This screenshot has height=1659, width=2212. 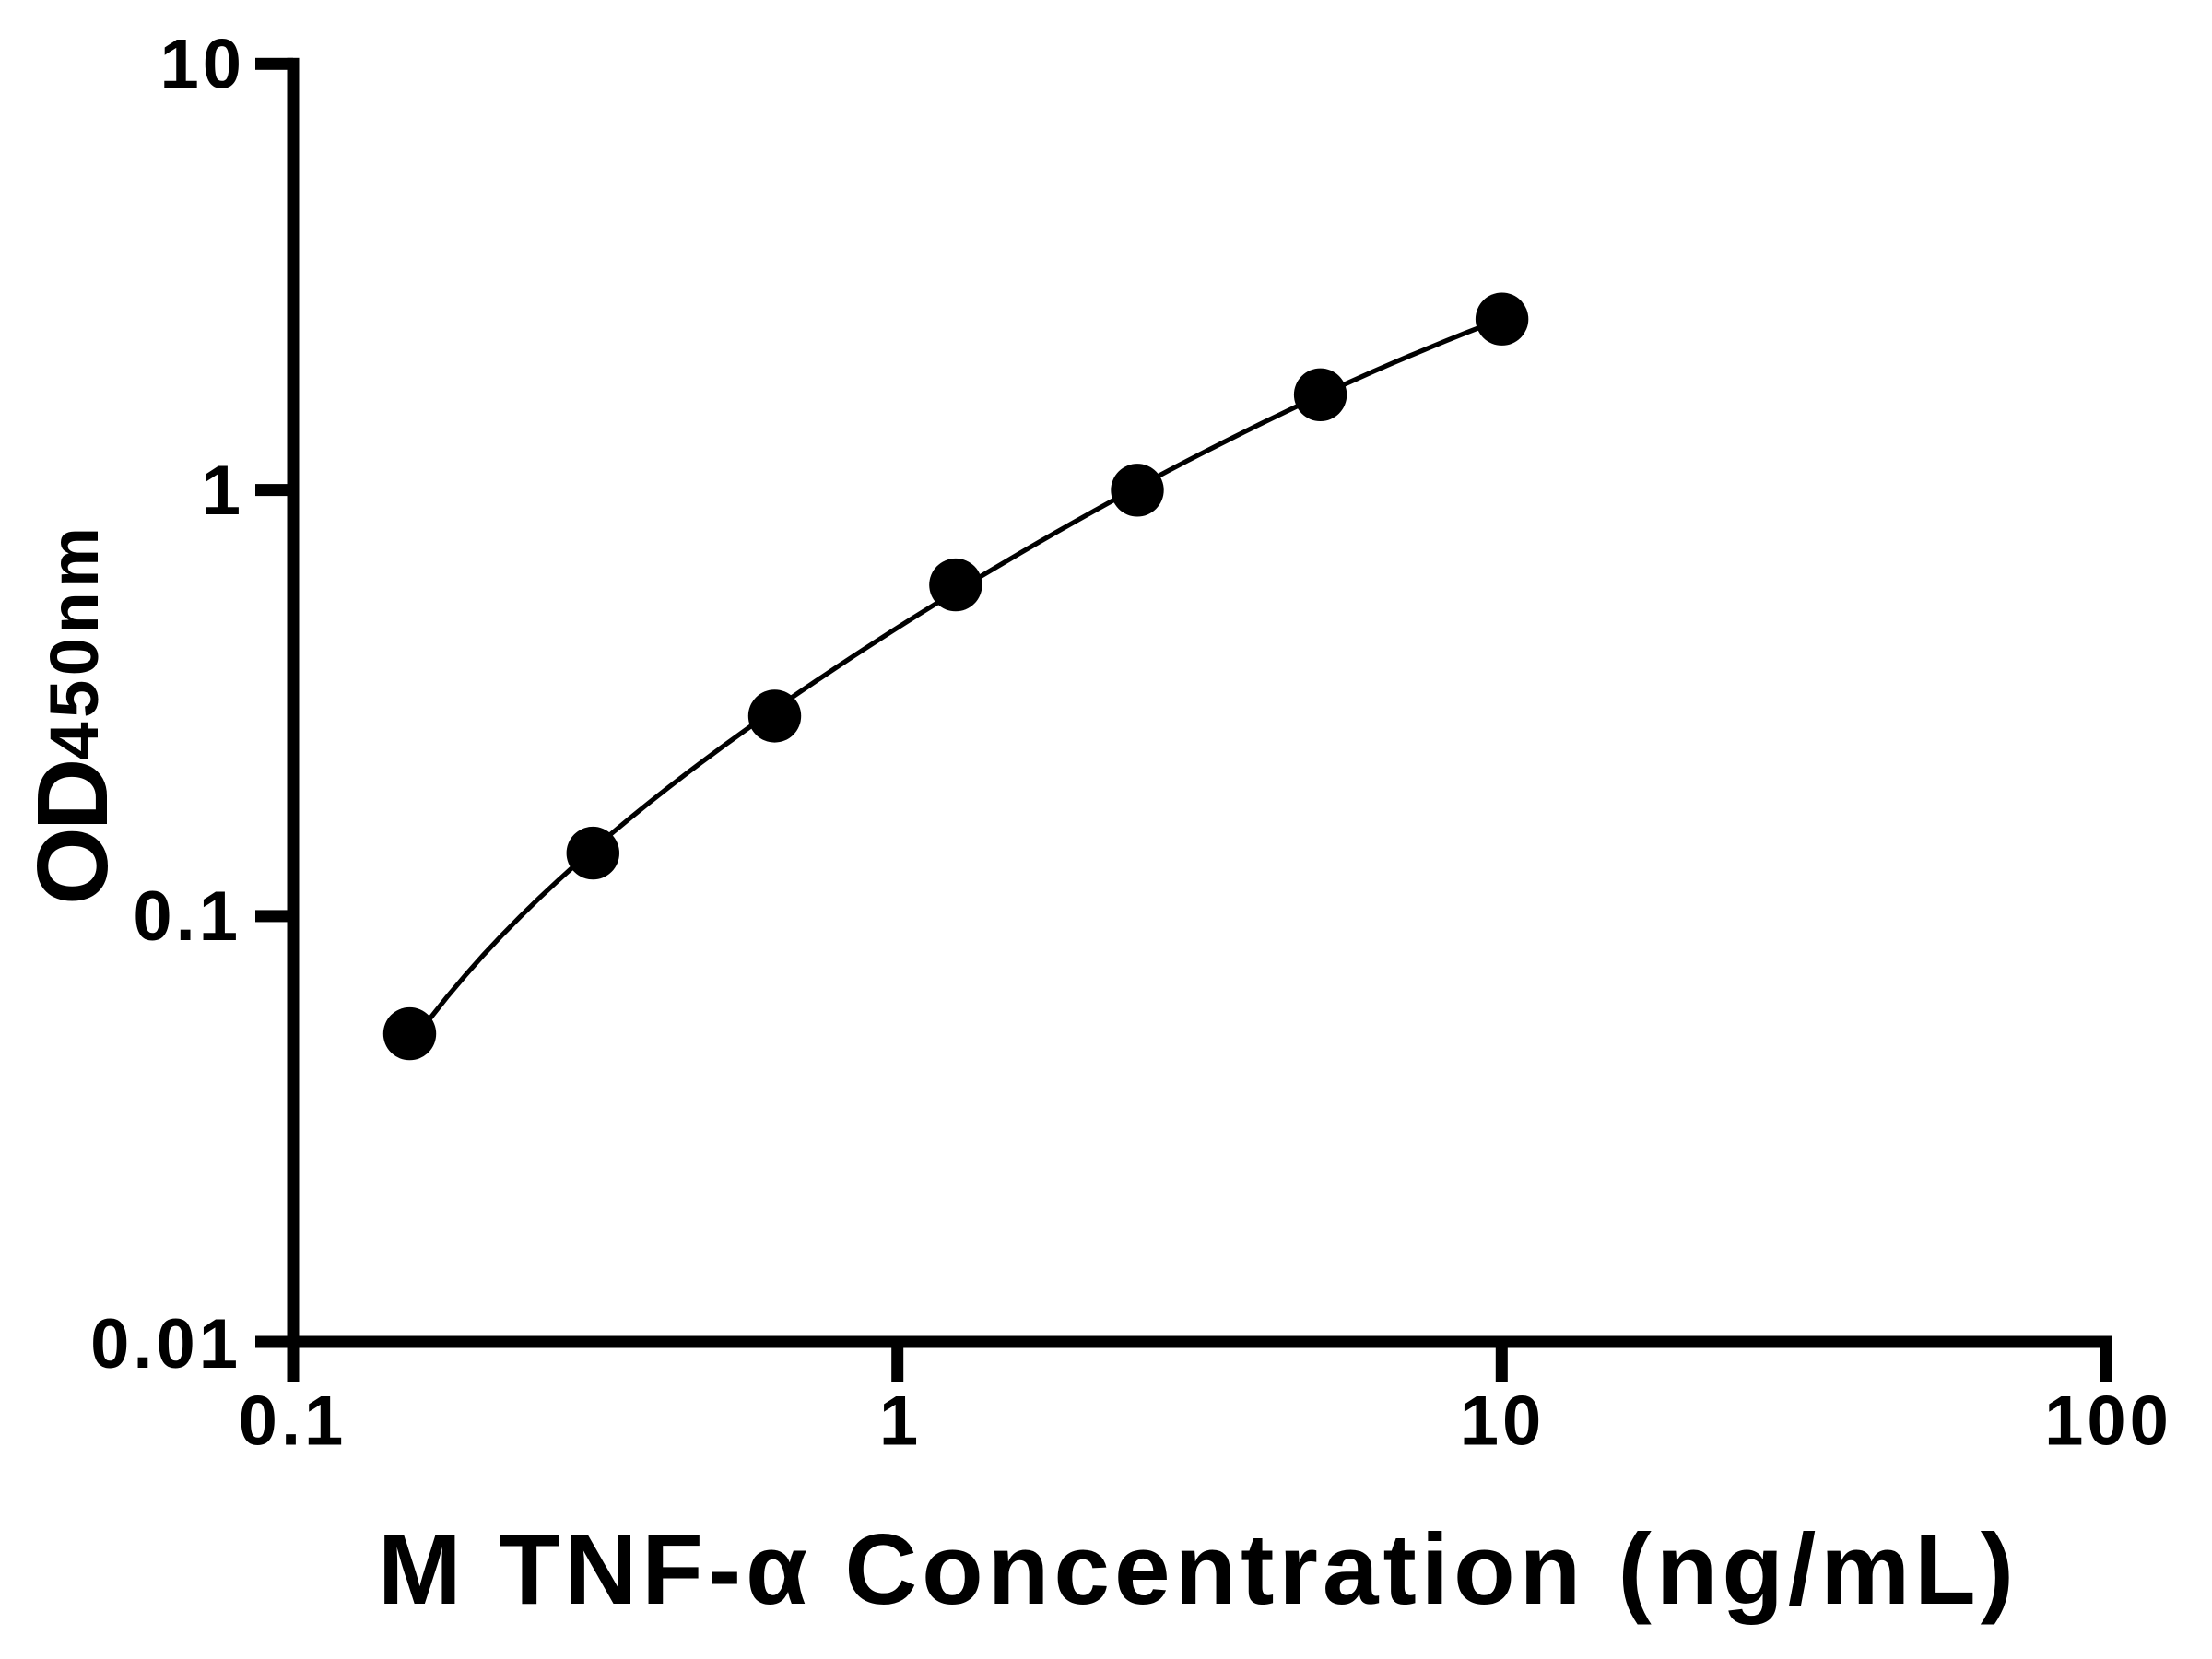 What do you see at coordinates (73, 714) in the screenshot?
I see `svg-text: OD450nm` at bounding box center [73, 714].